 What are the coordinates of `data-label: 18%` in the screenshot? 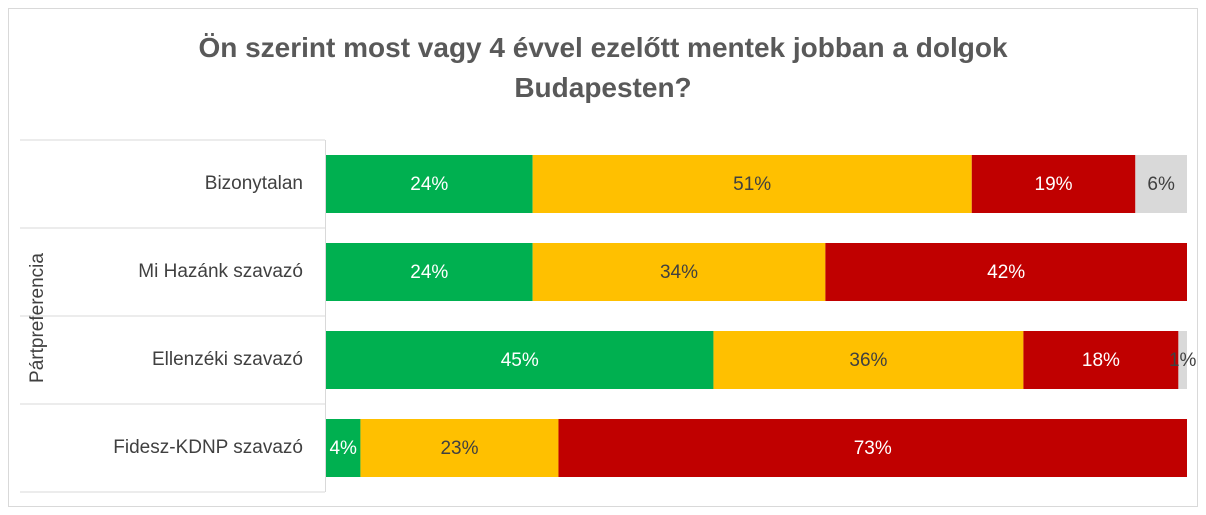 It's located at (1101, 360).